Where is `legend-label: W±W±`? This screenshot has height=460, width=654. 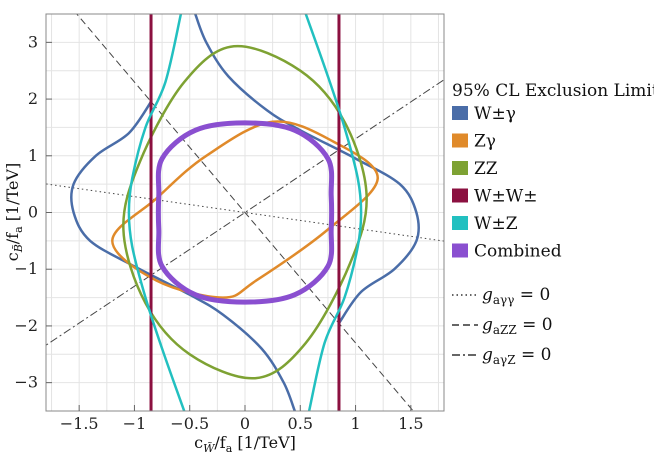 legend-label: W±W± is located at coordinates (505, 197).